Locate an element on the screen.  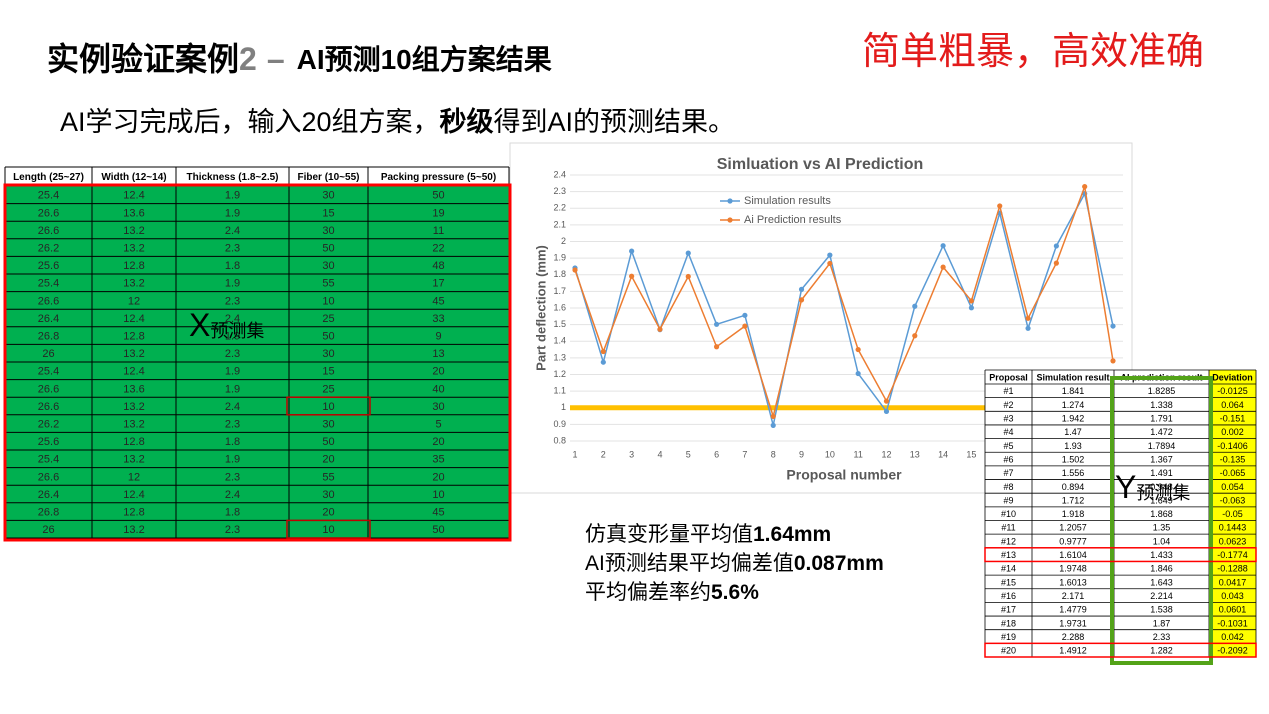
cell: 5 is located at coordinates (438, 425).